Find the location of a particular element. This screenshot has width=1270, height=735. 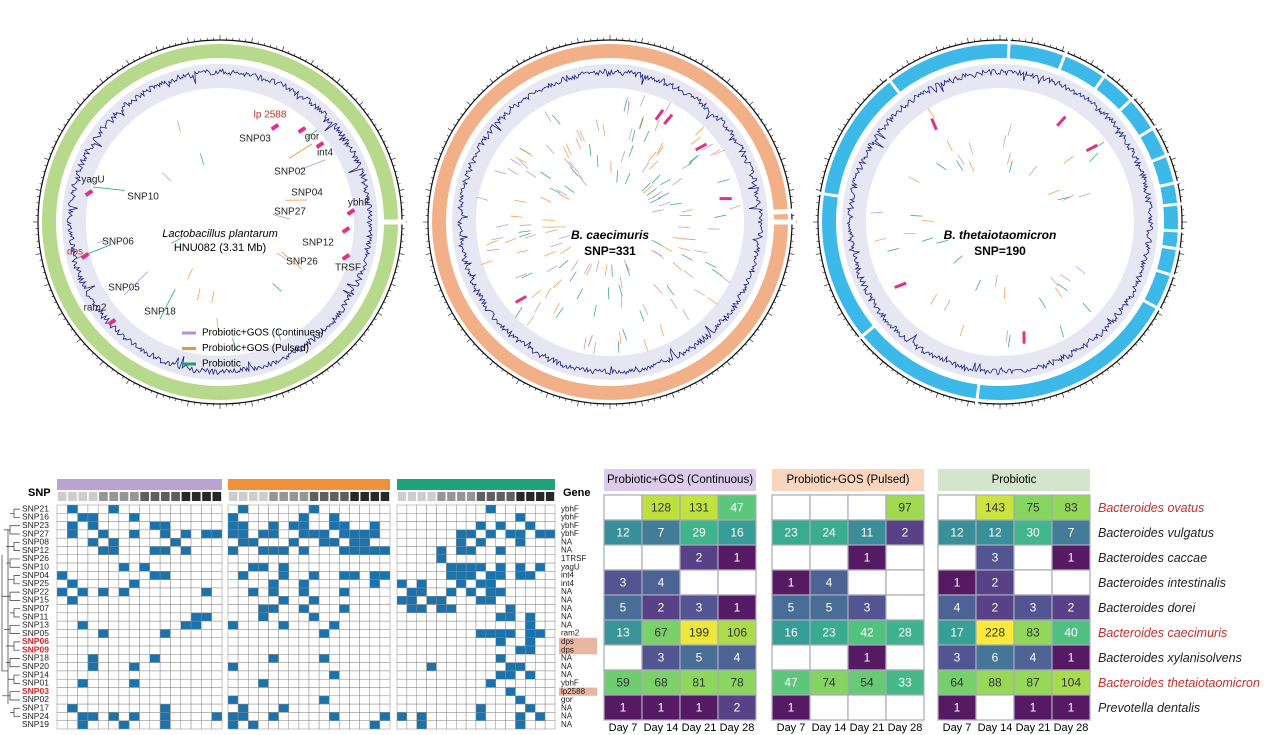

gene-label: NA is located at coordinates (567, 591).